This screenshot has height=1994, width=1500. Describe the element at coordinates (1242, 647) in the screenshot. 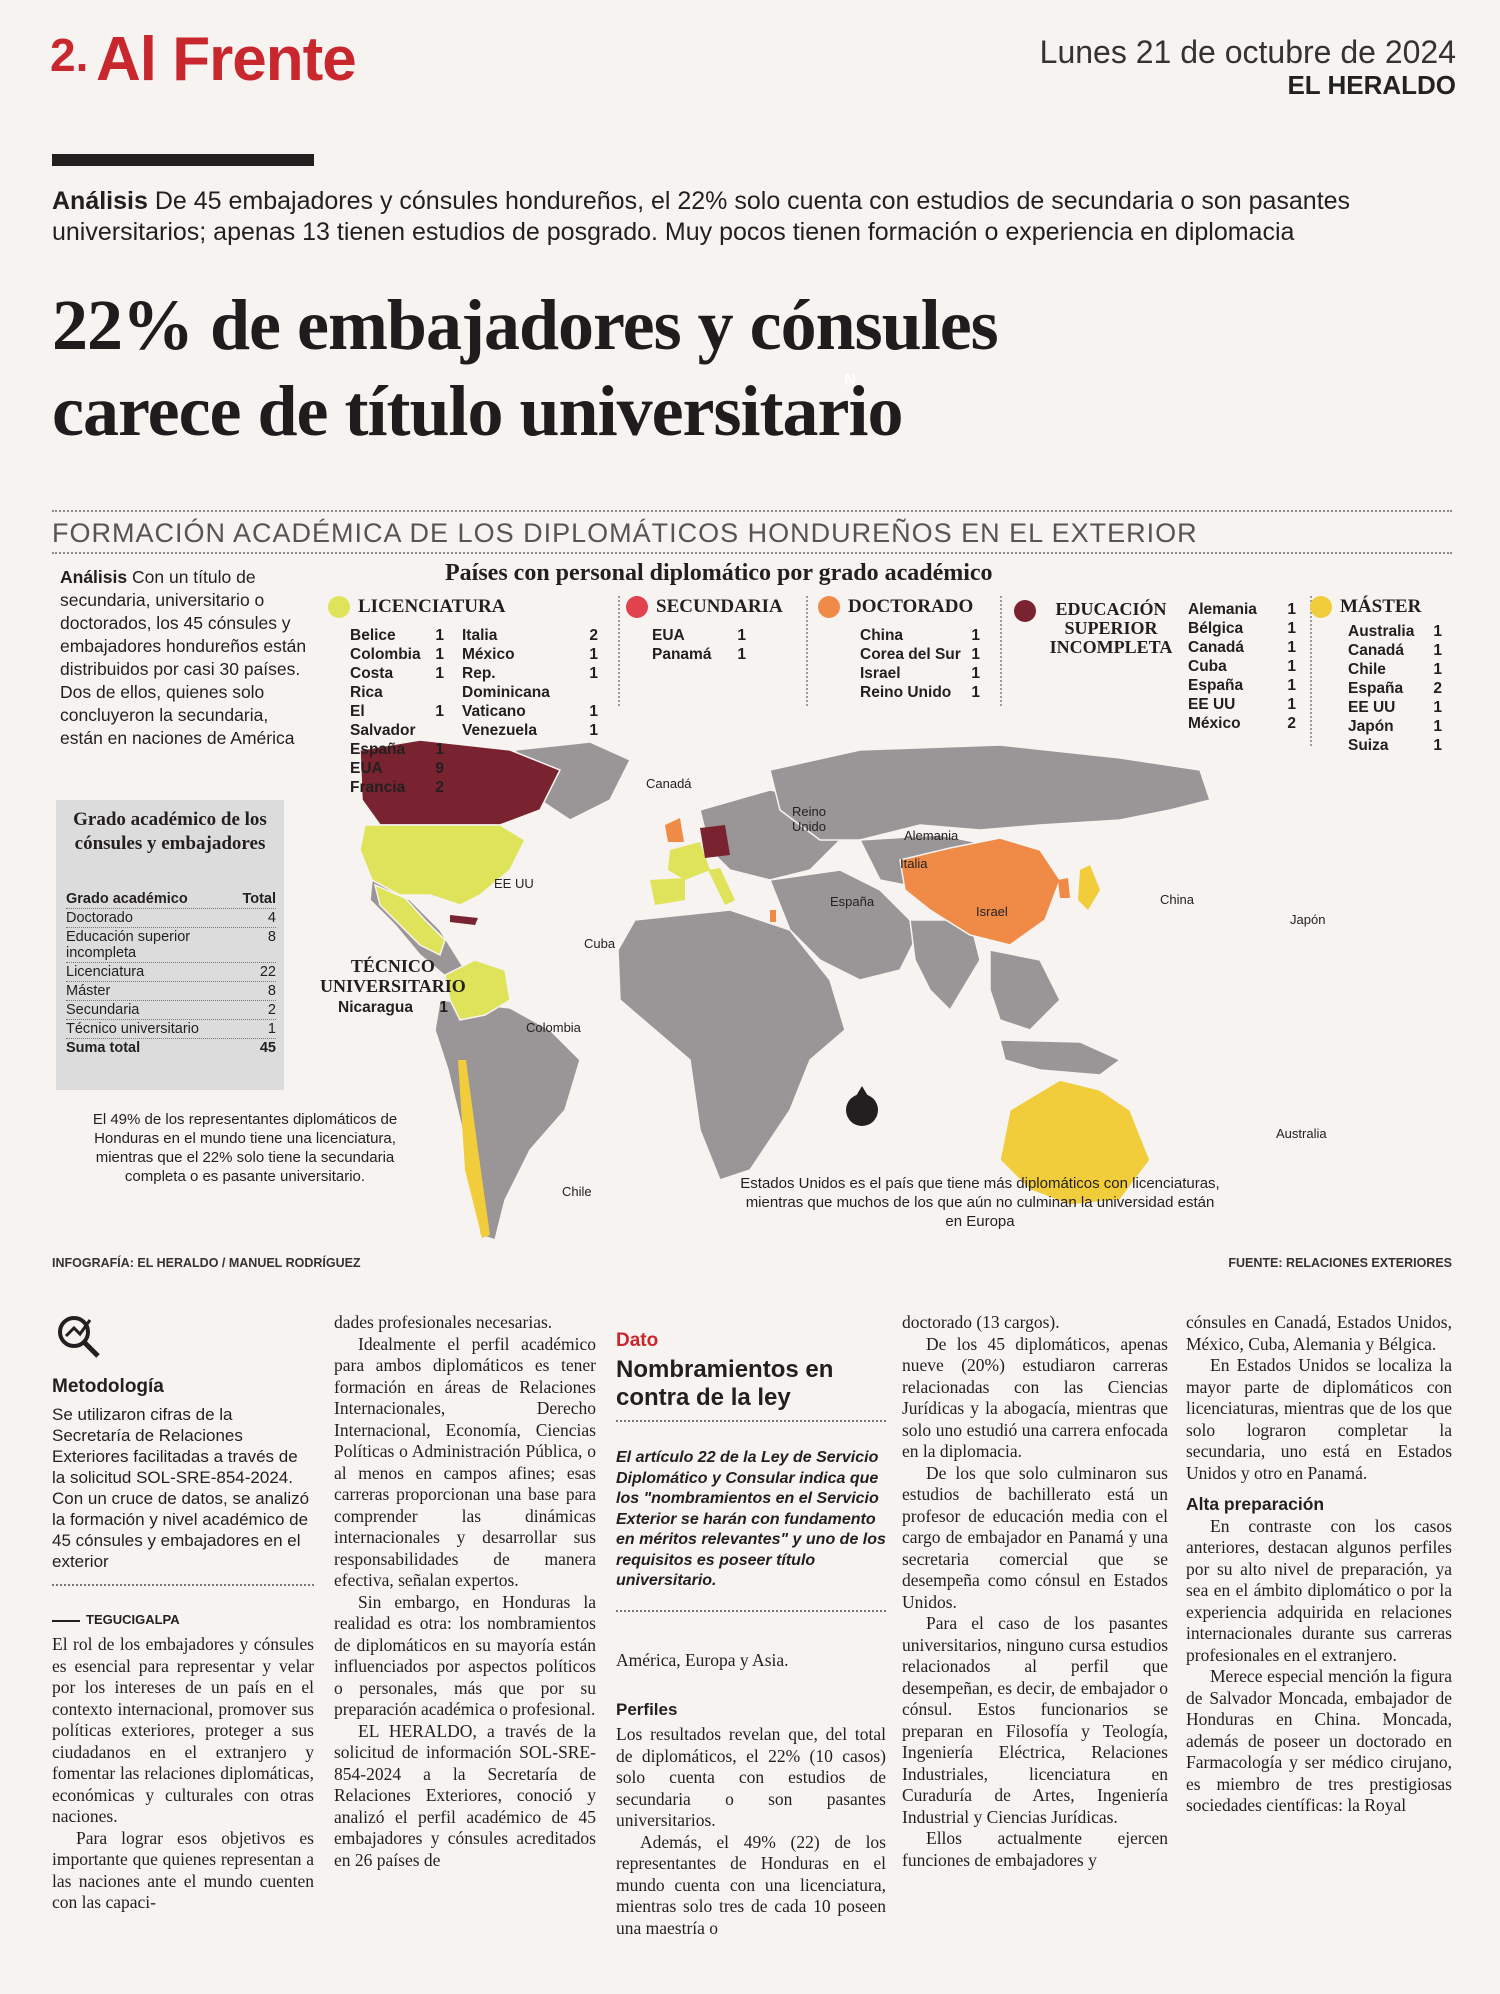

I see `educacion-row: Canadá 1` at that location.